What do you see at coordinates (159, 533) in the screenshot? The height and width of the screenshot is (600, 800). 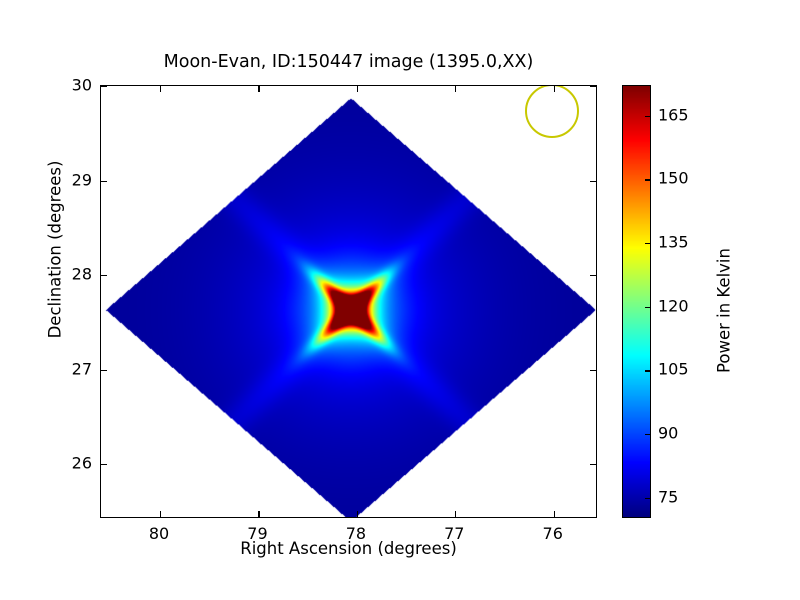 I see `x-tick-label: 80` at bounding box center [159, 533].